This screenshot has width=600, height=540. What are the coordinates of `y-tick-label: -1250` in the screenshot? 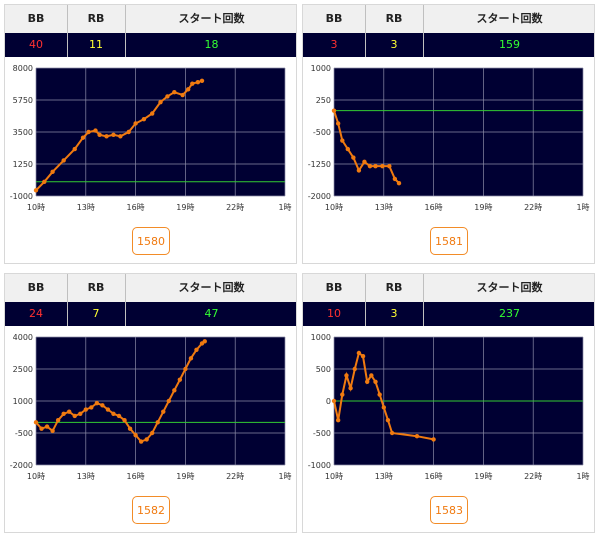 It's located at (319, 164).